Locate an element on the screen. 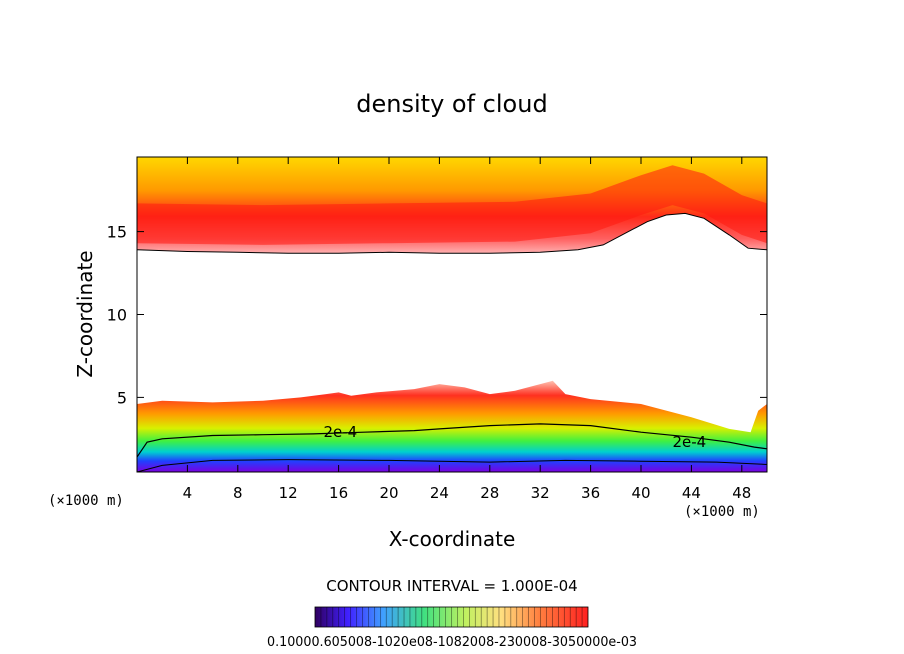 The height and width of the screenshot is (654, 904). lower-cloud-outline is located at coordinates (452, 465).